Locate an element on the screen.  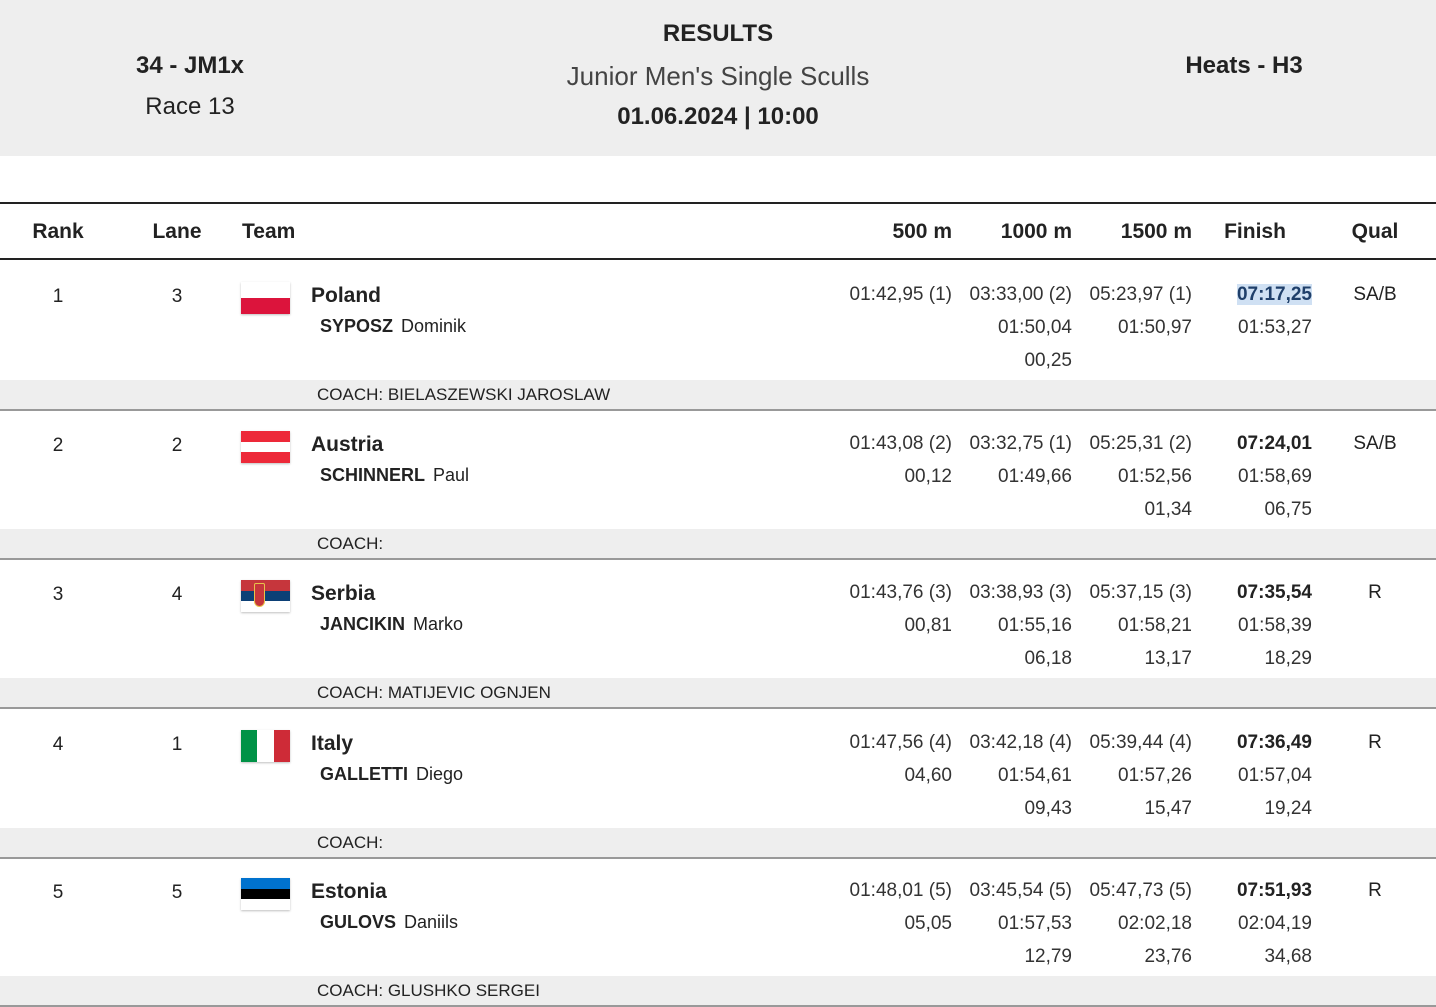
finish-gap: 18,29 is located at coordinates (1288, 658).